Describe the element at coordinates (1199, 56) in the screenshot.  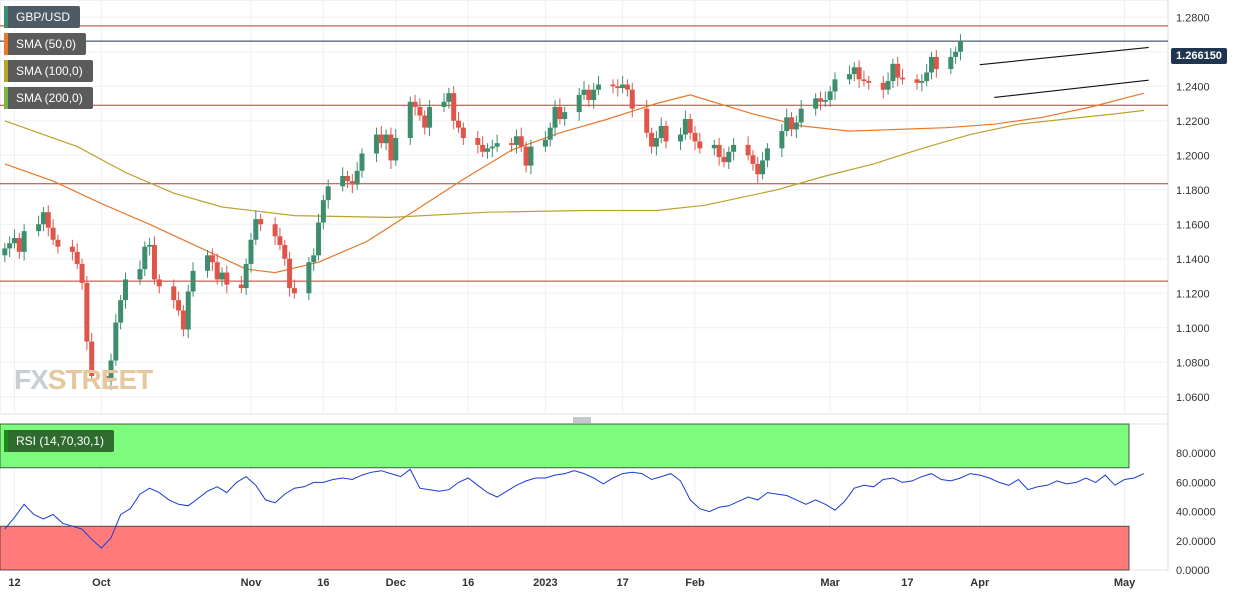
I see `last-price-tag: 1.266150` at that location.